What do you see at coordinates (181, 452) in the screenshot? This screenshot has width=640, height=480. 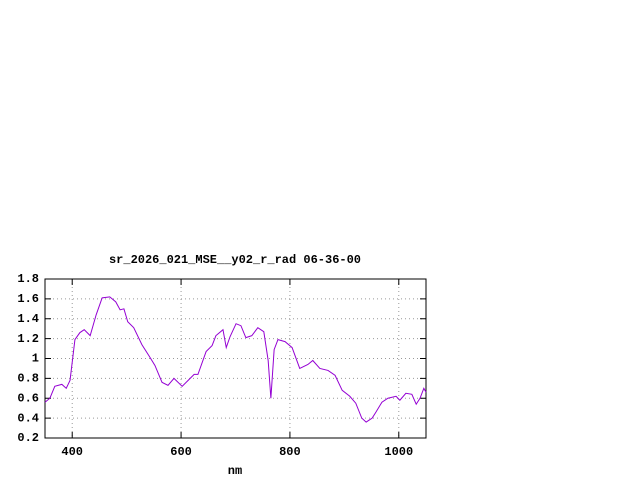 I see `x-tick-label: 600` at bounding box center [181, 452].